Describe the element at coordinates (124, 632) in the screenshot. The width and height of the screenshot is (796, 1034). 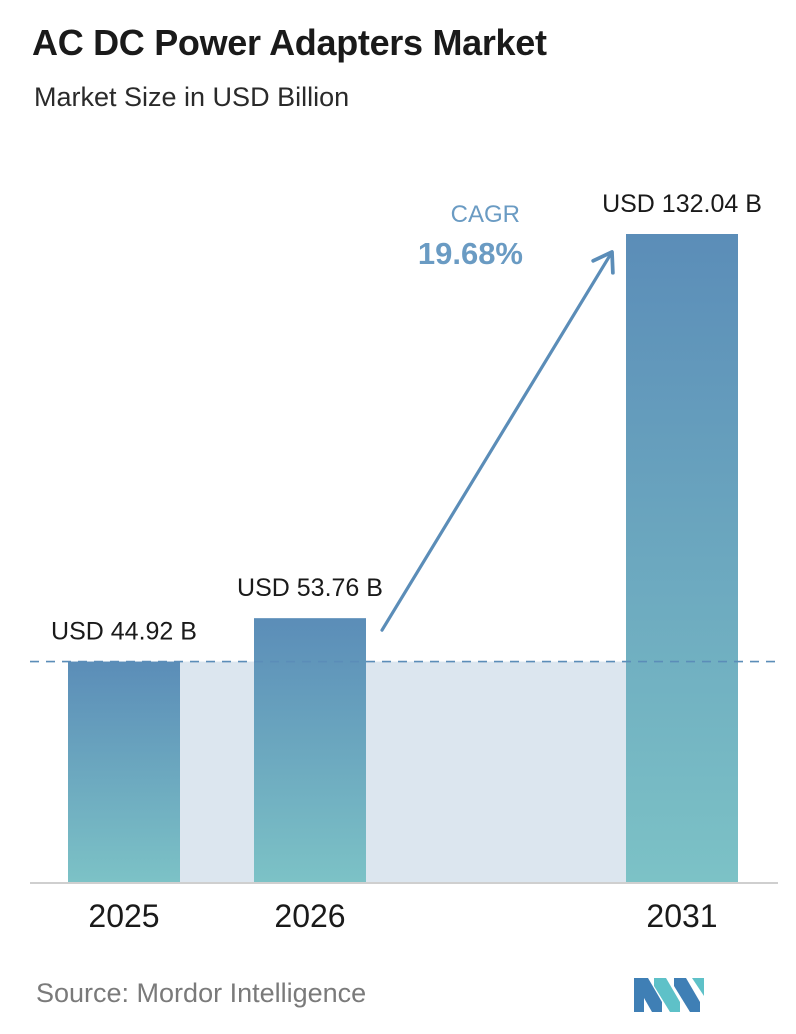
I see `value-label-2025: USD 44.92 B` at that location.